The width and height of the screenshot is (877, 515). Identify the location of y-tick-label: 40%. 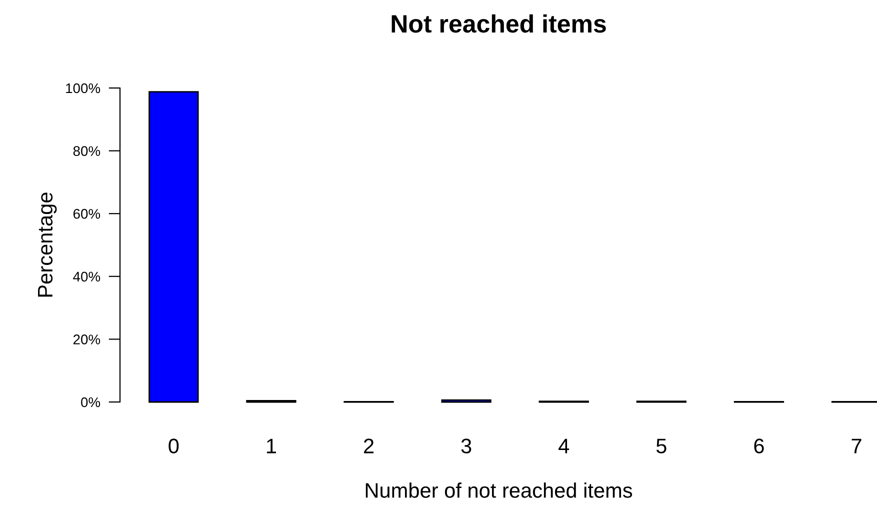
(86, 277).